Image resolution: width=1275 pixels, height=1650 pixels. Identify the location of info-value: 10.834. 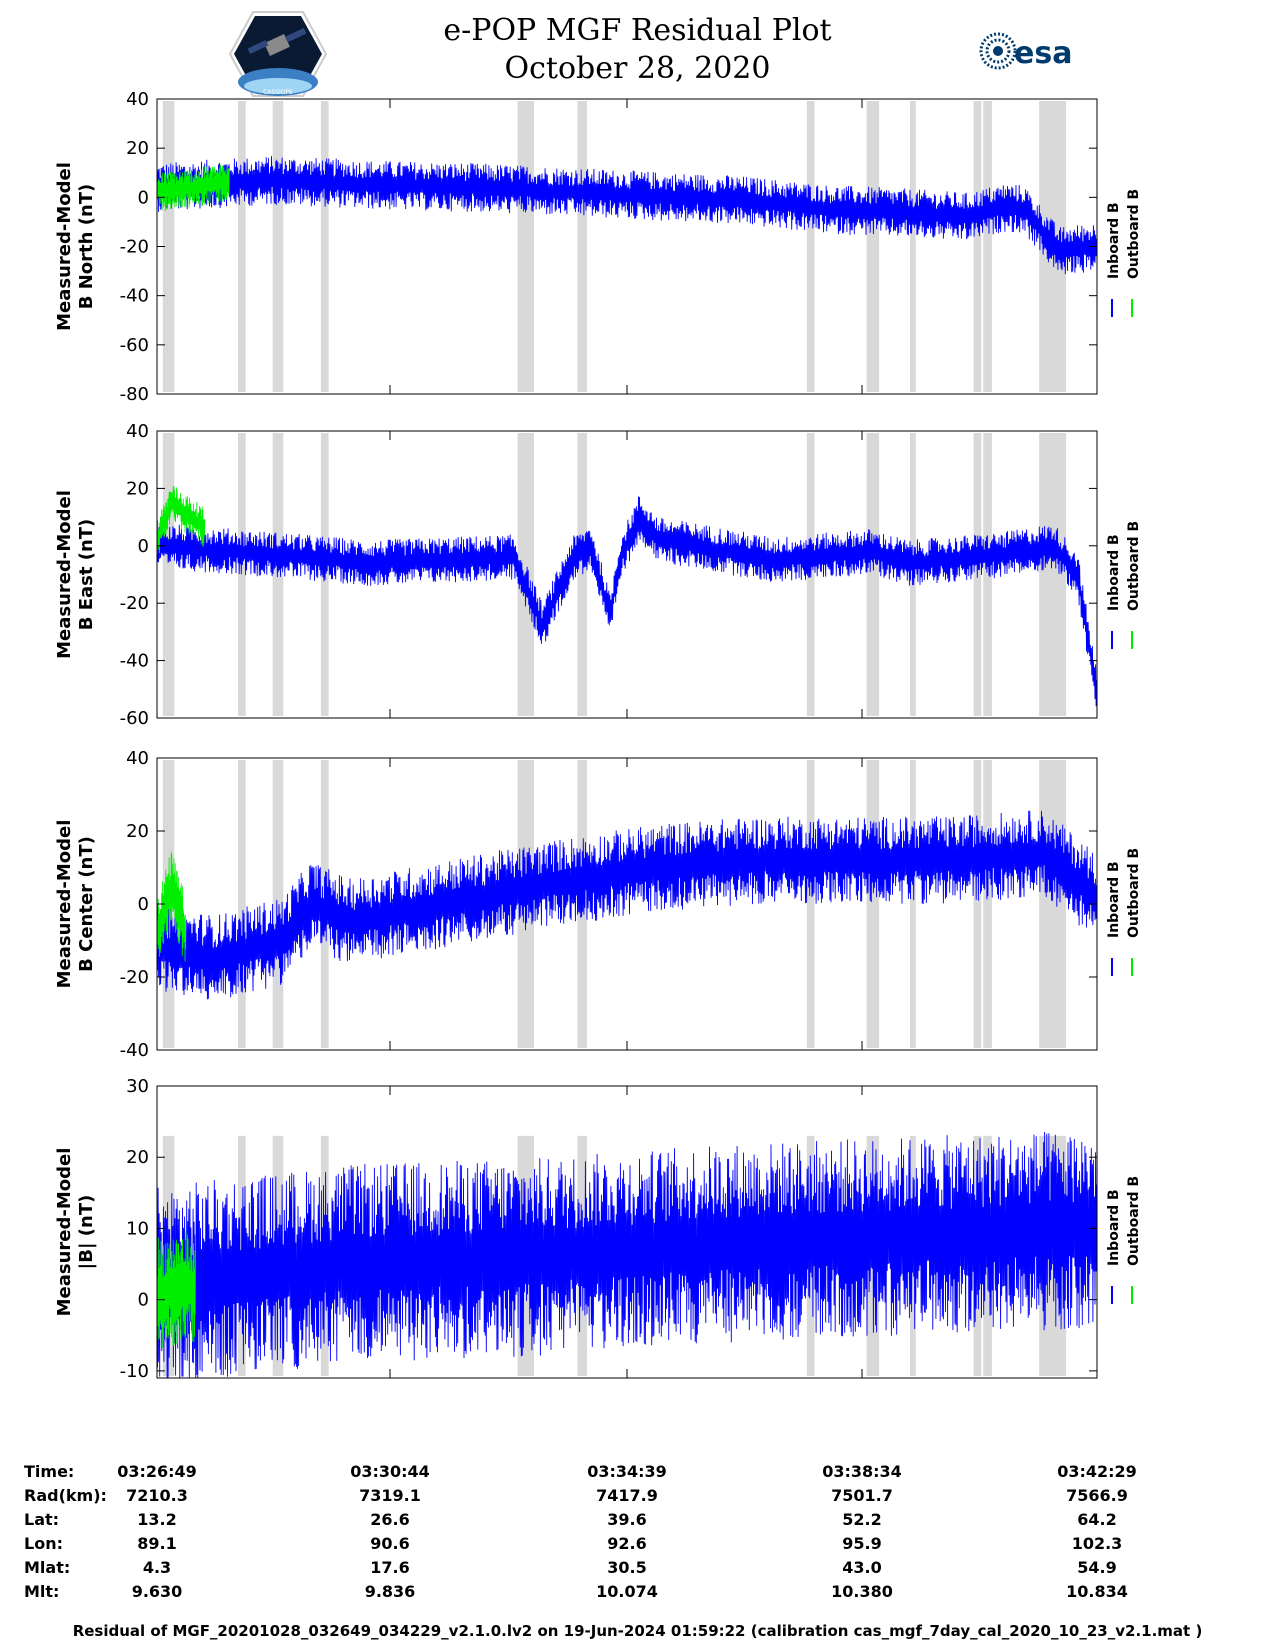
(1097, 1591).